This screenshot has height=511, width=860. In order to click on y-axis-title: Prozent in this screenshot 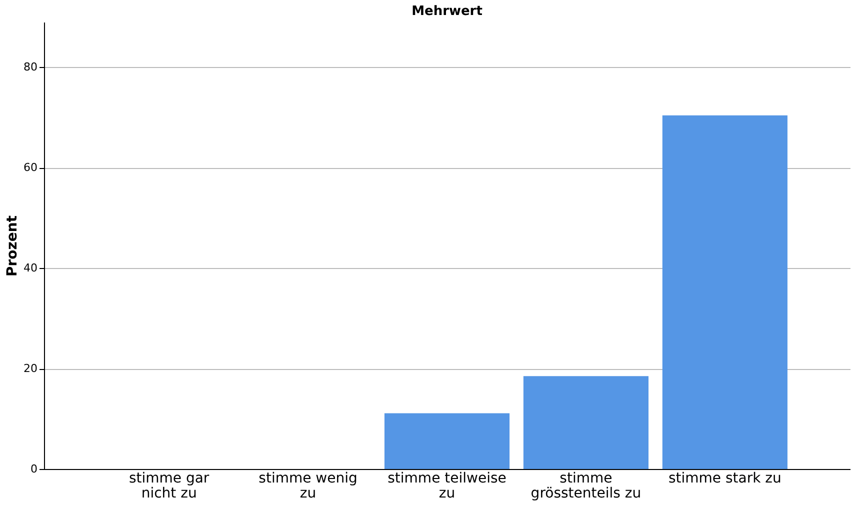, I will do `click(12, 246)`.